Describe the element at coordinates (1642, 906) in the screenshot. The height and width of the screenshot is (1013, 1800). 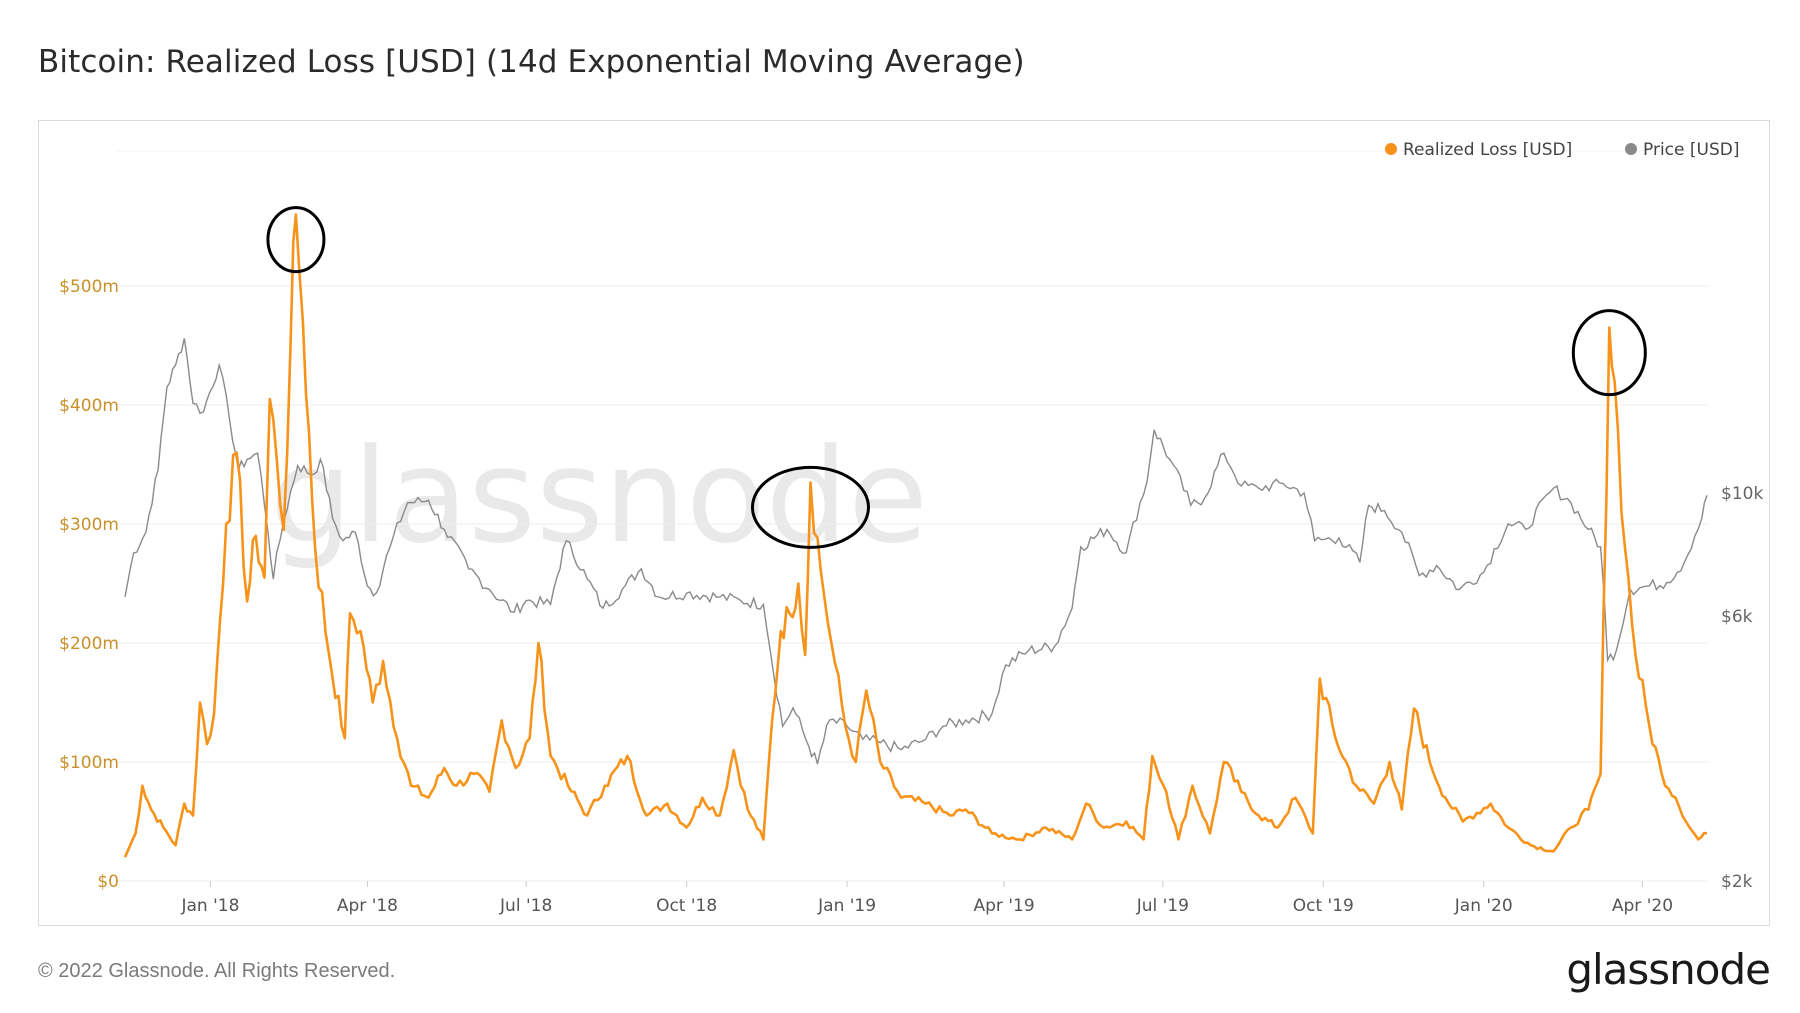
I see `x-tick-label: Apr '20` at that location.